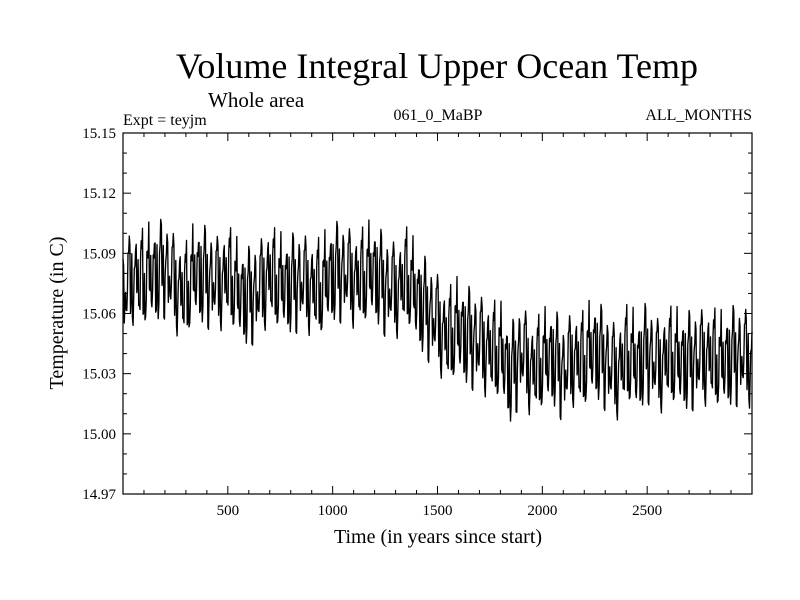  I want to click on chart-title: Volume Integral Upper Ocean Temp, so click(437, 66).